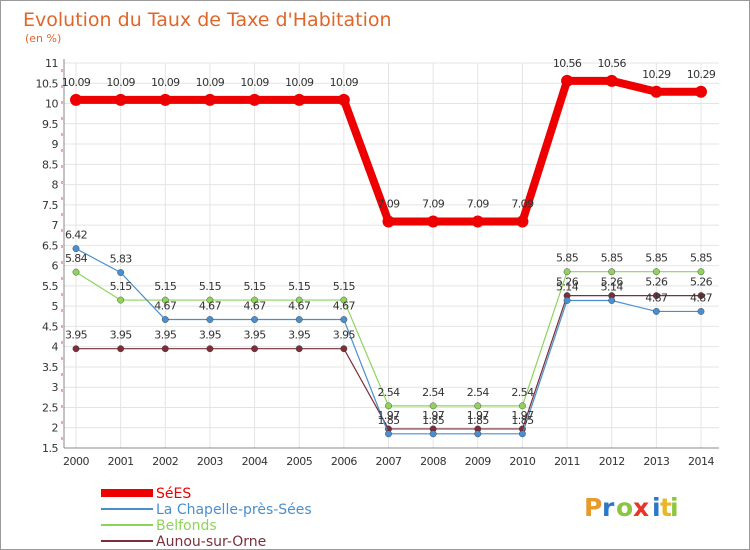 Image resolution: width=750 pixels, height=550 pixels. Describe the element at coordinates (50, 164) in the screenshot. I see `y-tick-label: 8.5` at that location.